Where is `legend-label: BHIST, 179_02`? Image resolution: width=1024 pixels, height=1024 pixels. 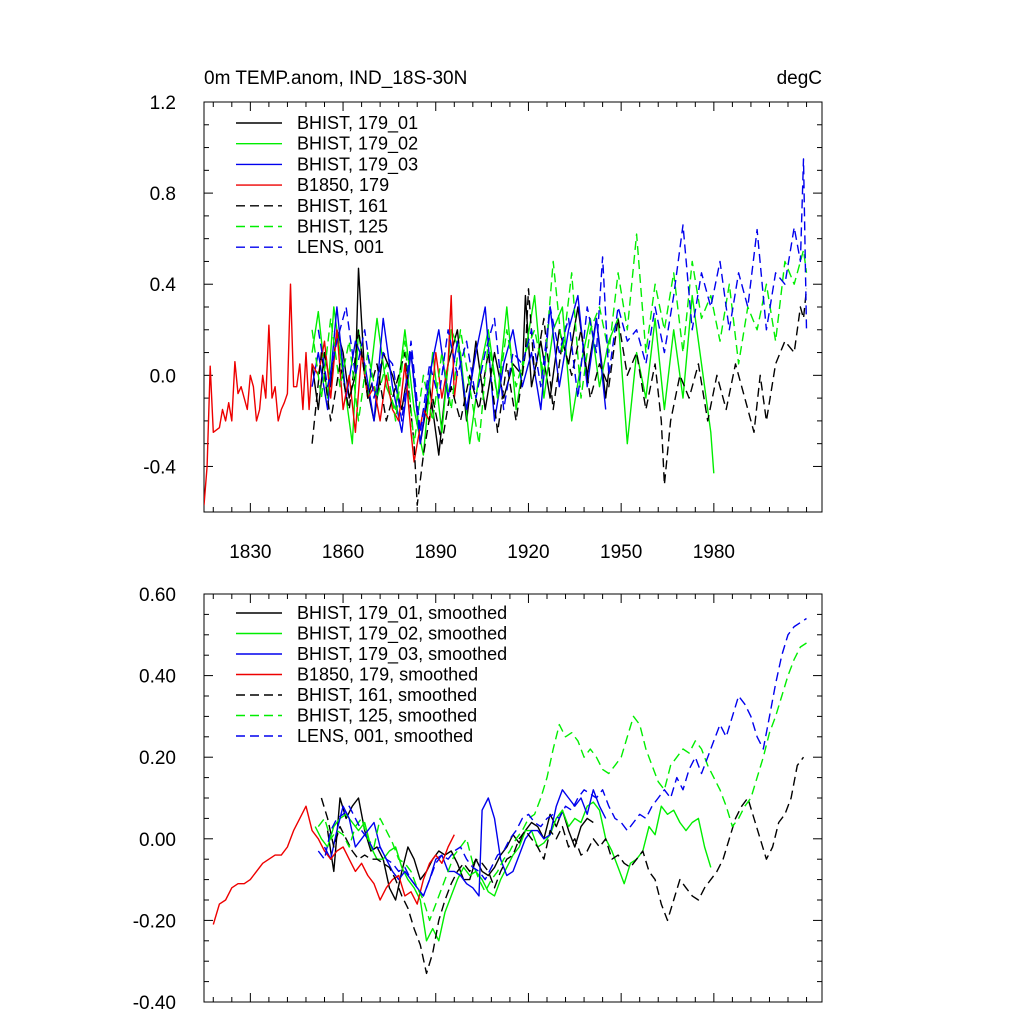 legend-label: BHIST, 179_02 is located at coordinates (357, 144).